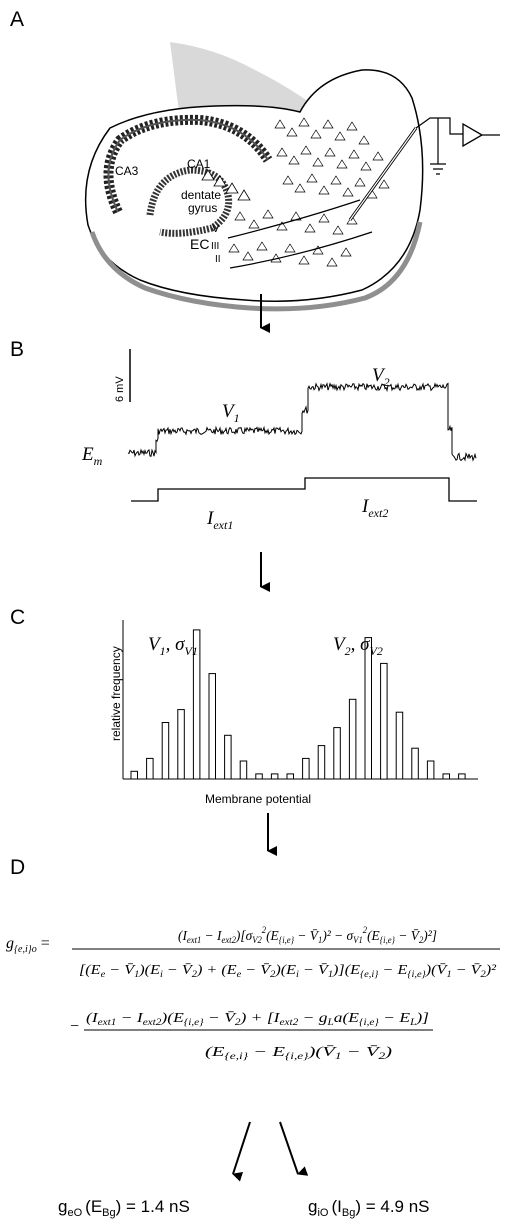  Describe the element at coordinates (231, 413) in the screenshot. I see `v1-label: V1` at that location.